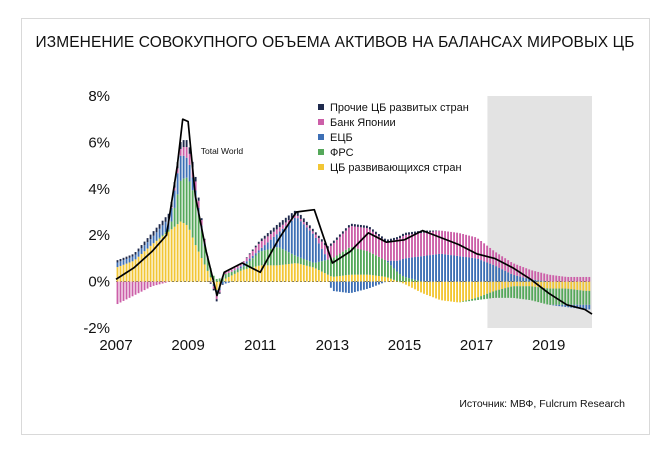 Image resolution: width=670 pixels, height=451 pixels. I want to click on y-tick-label: 6%, so click(99, 142).